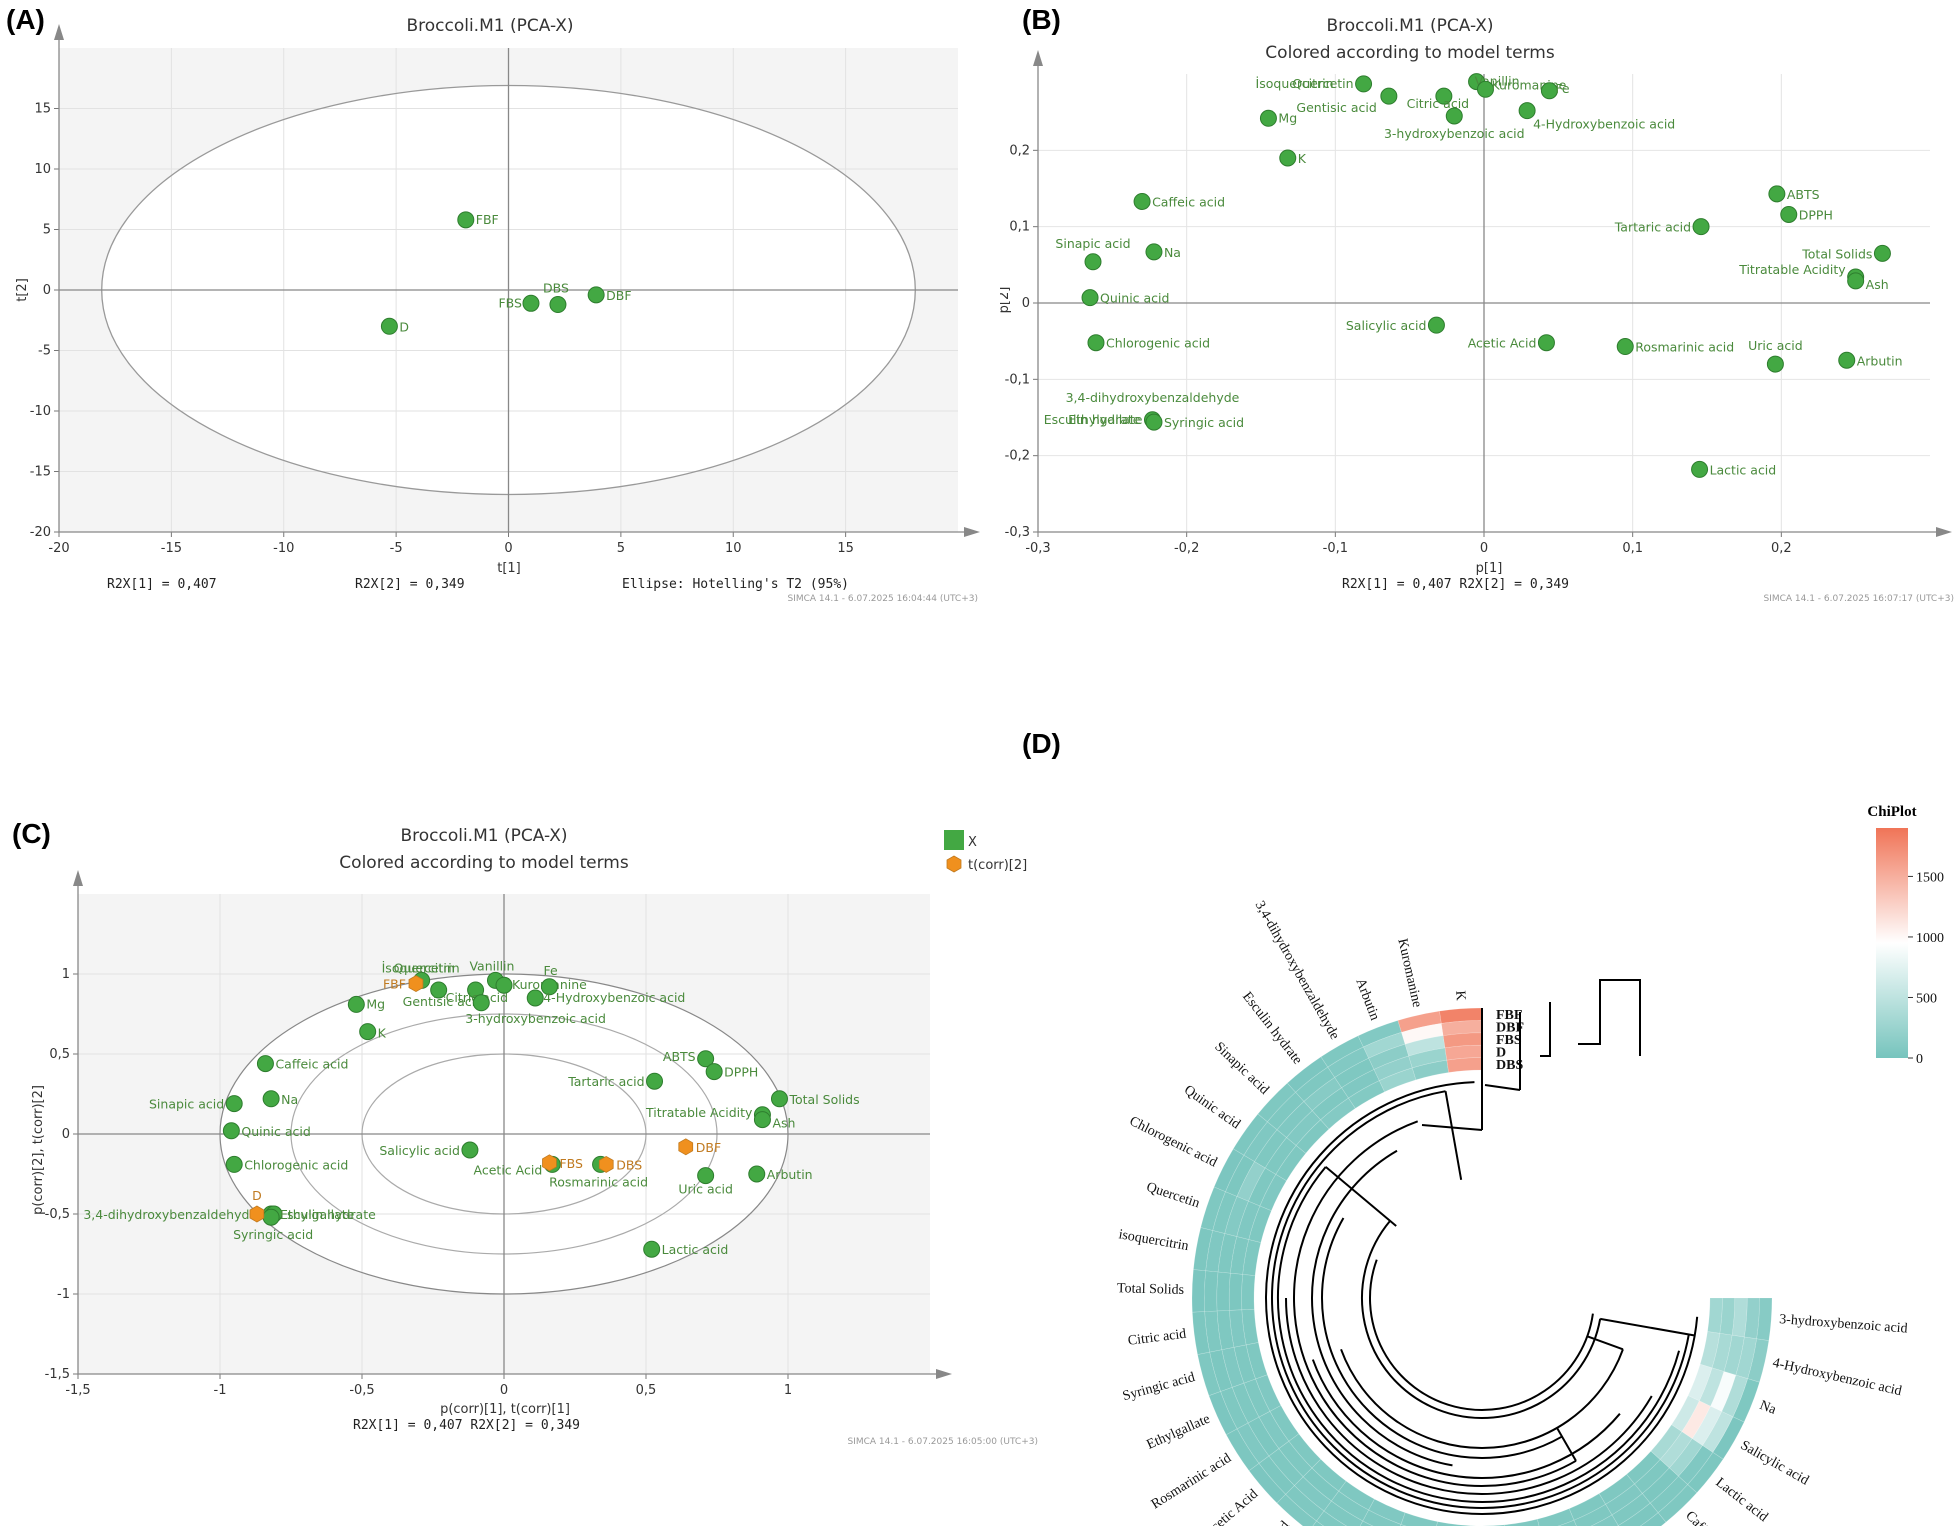  I want to click on chart-a-r2x1: R2X[1] = 0,407, so click(162, 584).